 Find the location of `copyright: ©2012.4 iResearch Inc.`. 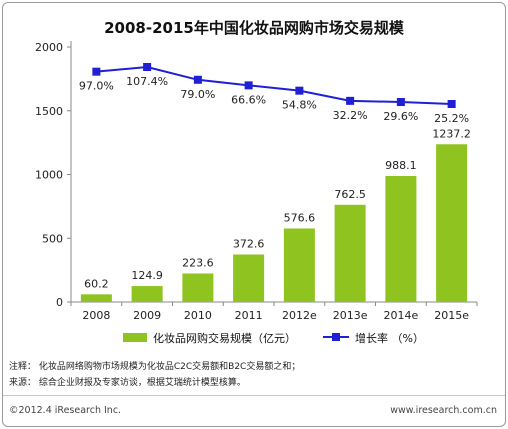

copyright: ©2012.4 iResearch Inc. is located at coordinates (65, 410).